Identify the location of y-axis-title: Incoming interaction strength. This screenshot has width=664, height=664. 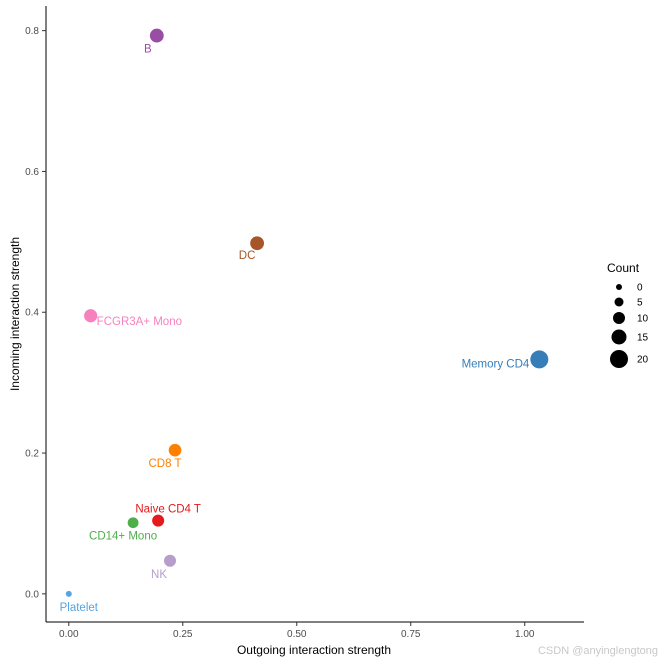
(15, 314).